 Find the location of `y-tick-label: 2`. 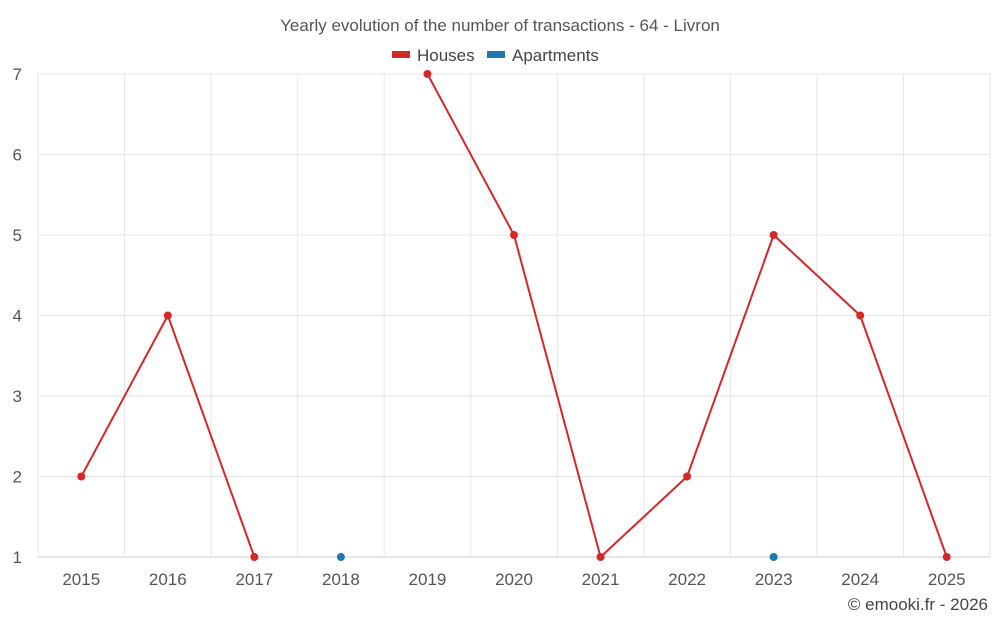

y-tick-label: 2 is located at coordinates (17, 477).